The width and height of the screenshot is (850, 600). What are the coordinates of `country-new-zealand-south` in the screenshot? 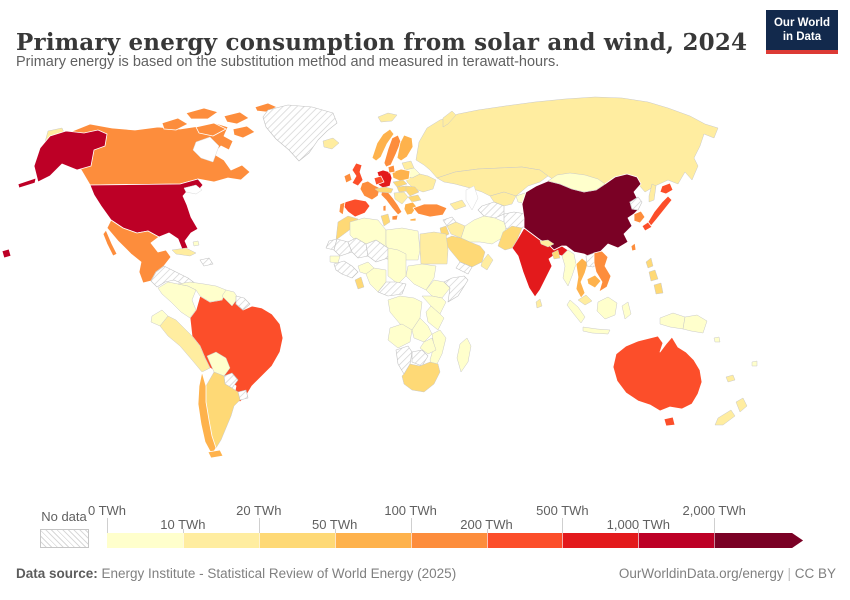 It's located at (725, 417).